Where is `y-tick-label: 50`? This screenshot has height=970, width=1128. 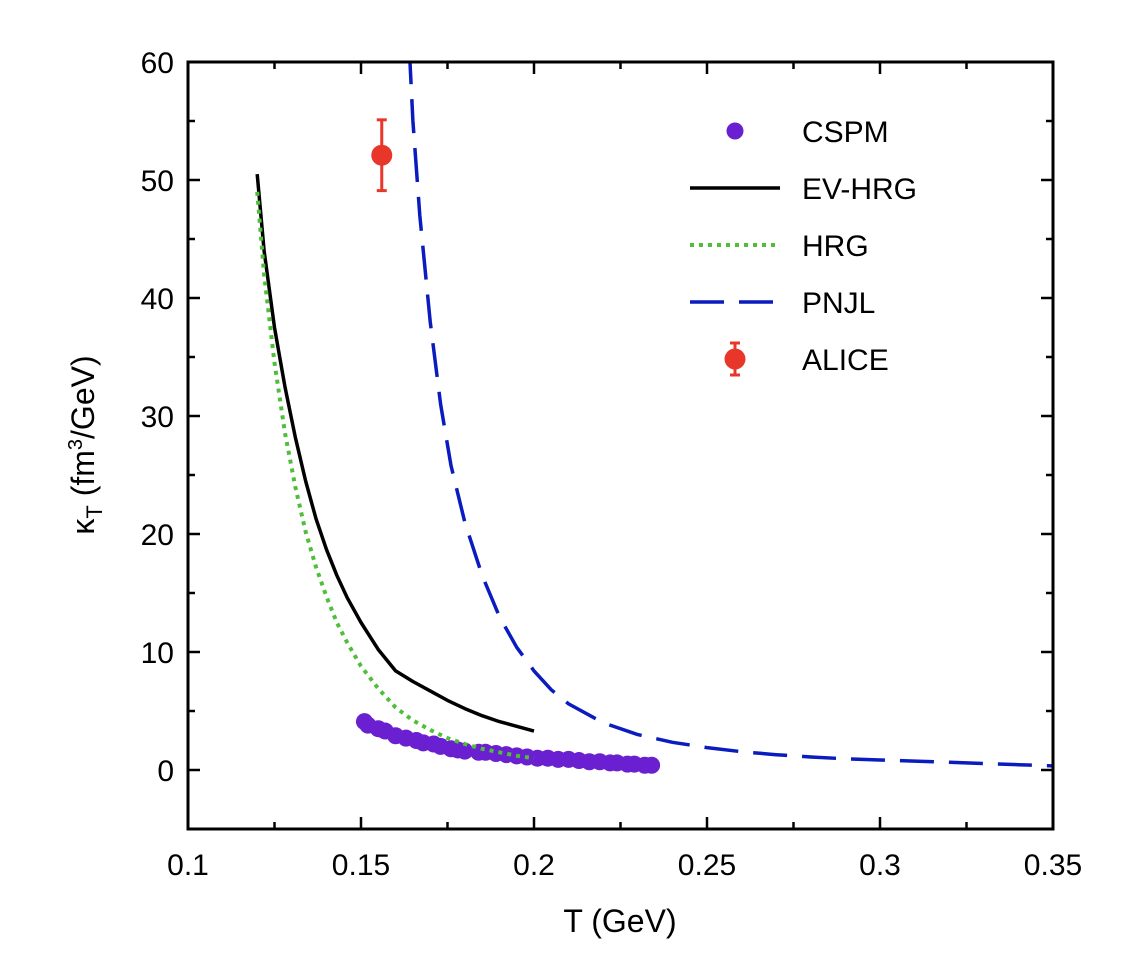
y-tick-label: 50 is located at coordinates (157, 181).